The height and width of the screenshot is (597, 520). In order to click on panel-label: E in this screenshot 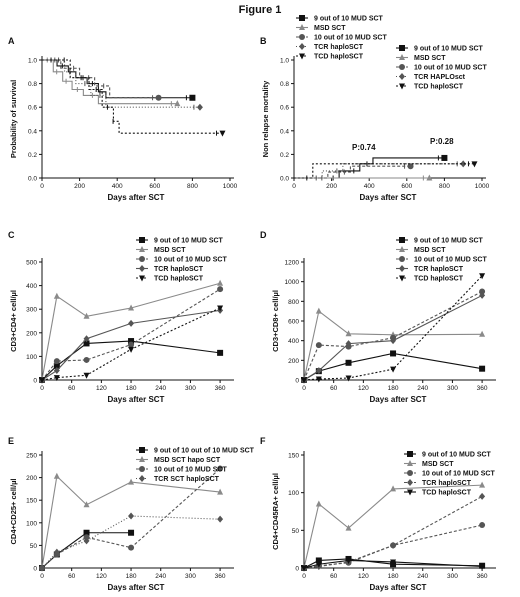, I will do `click(11, 441)`.